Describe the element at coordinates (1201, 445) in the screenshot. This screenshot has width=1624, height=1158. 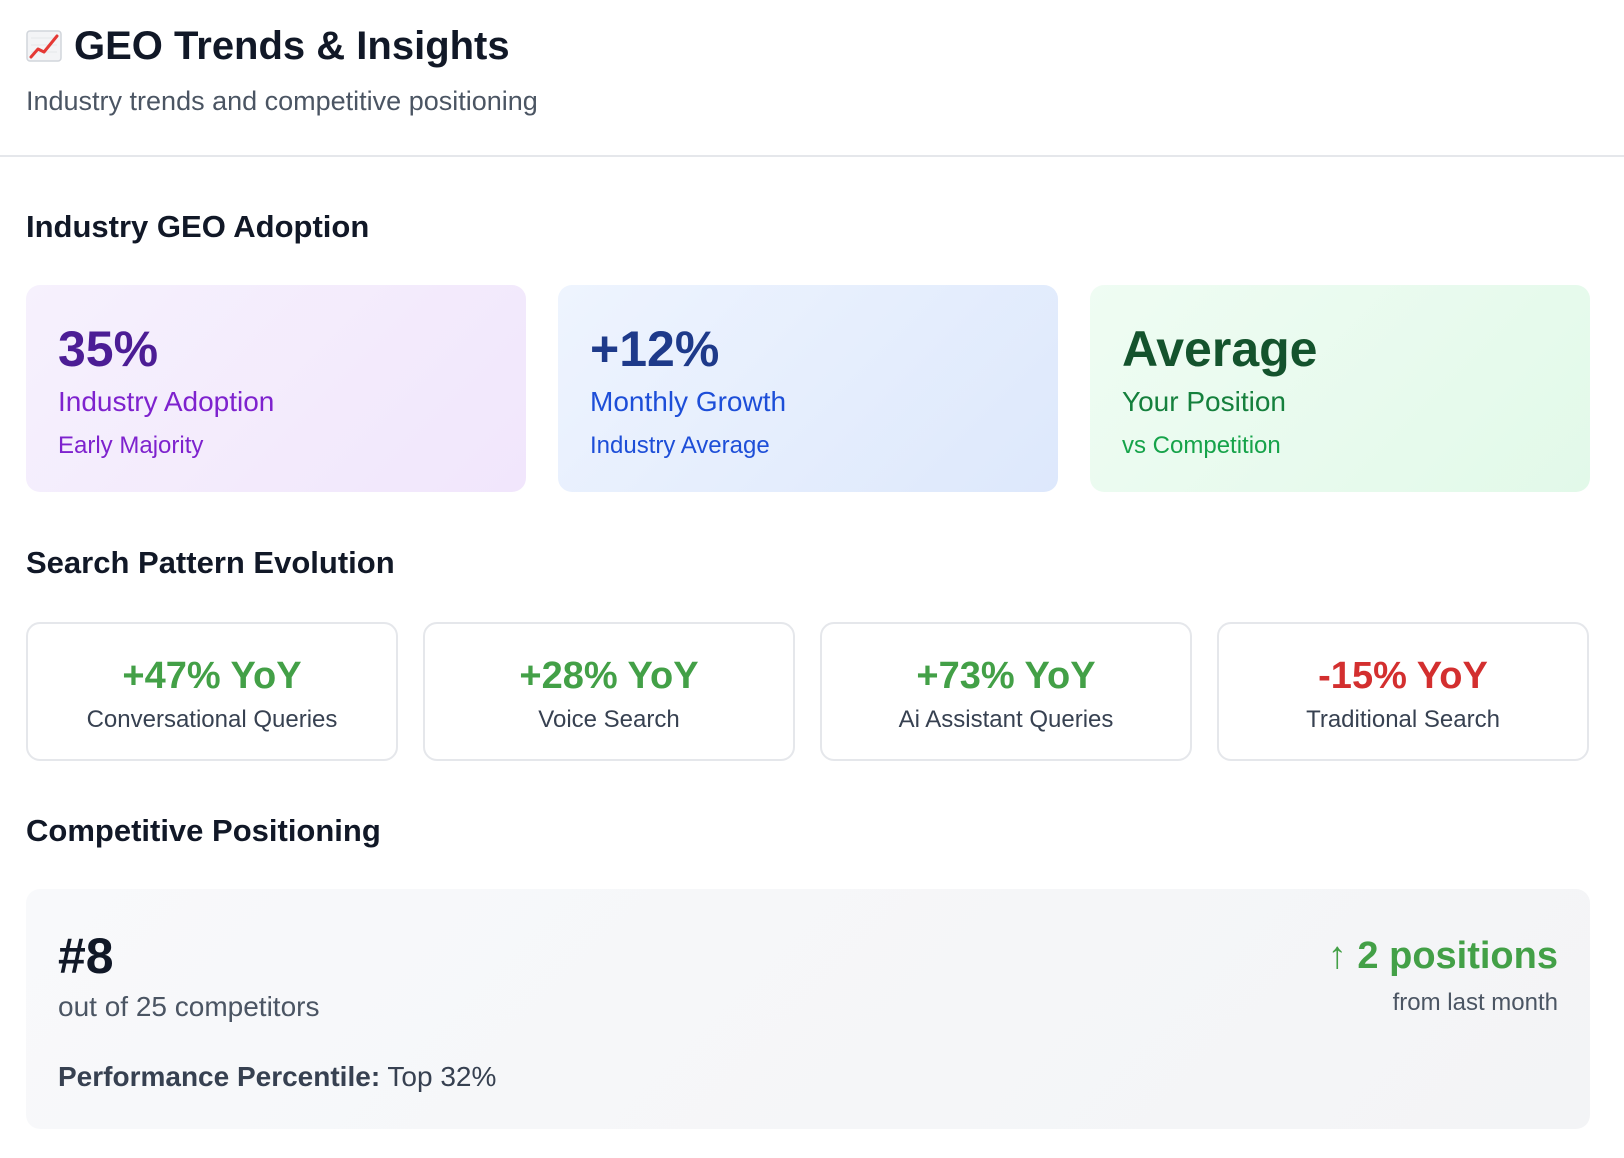
I see `metric-sublabel: vs Competition` at that location.